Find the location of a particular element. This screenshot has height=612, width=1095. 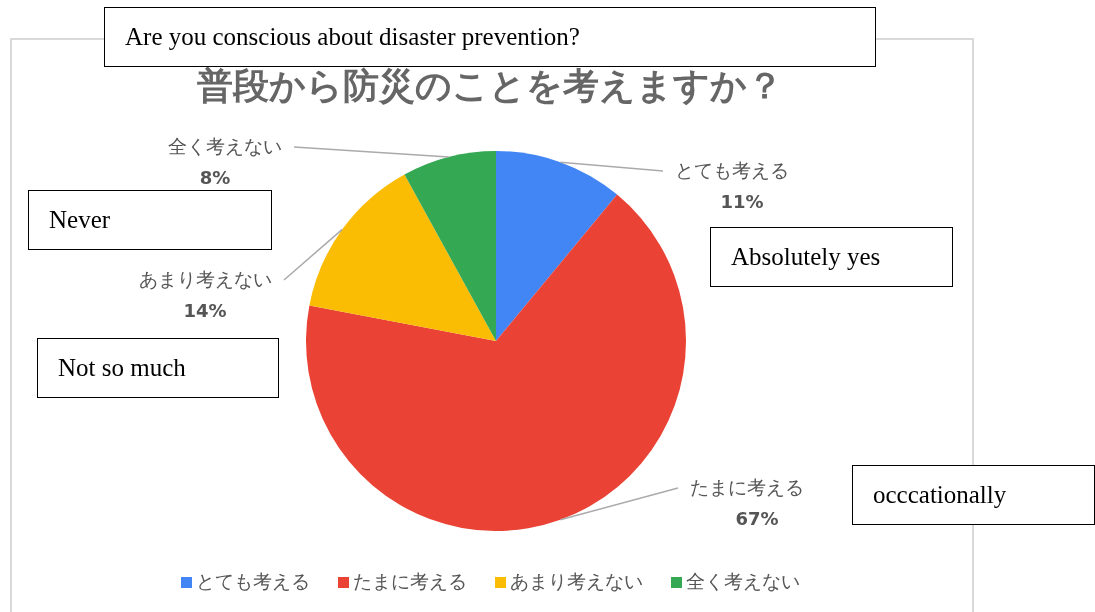

text: Never is located at coordinates (150, 220).